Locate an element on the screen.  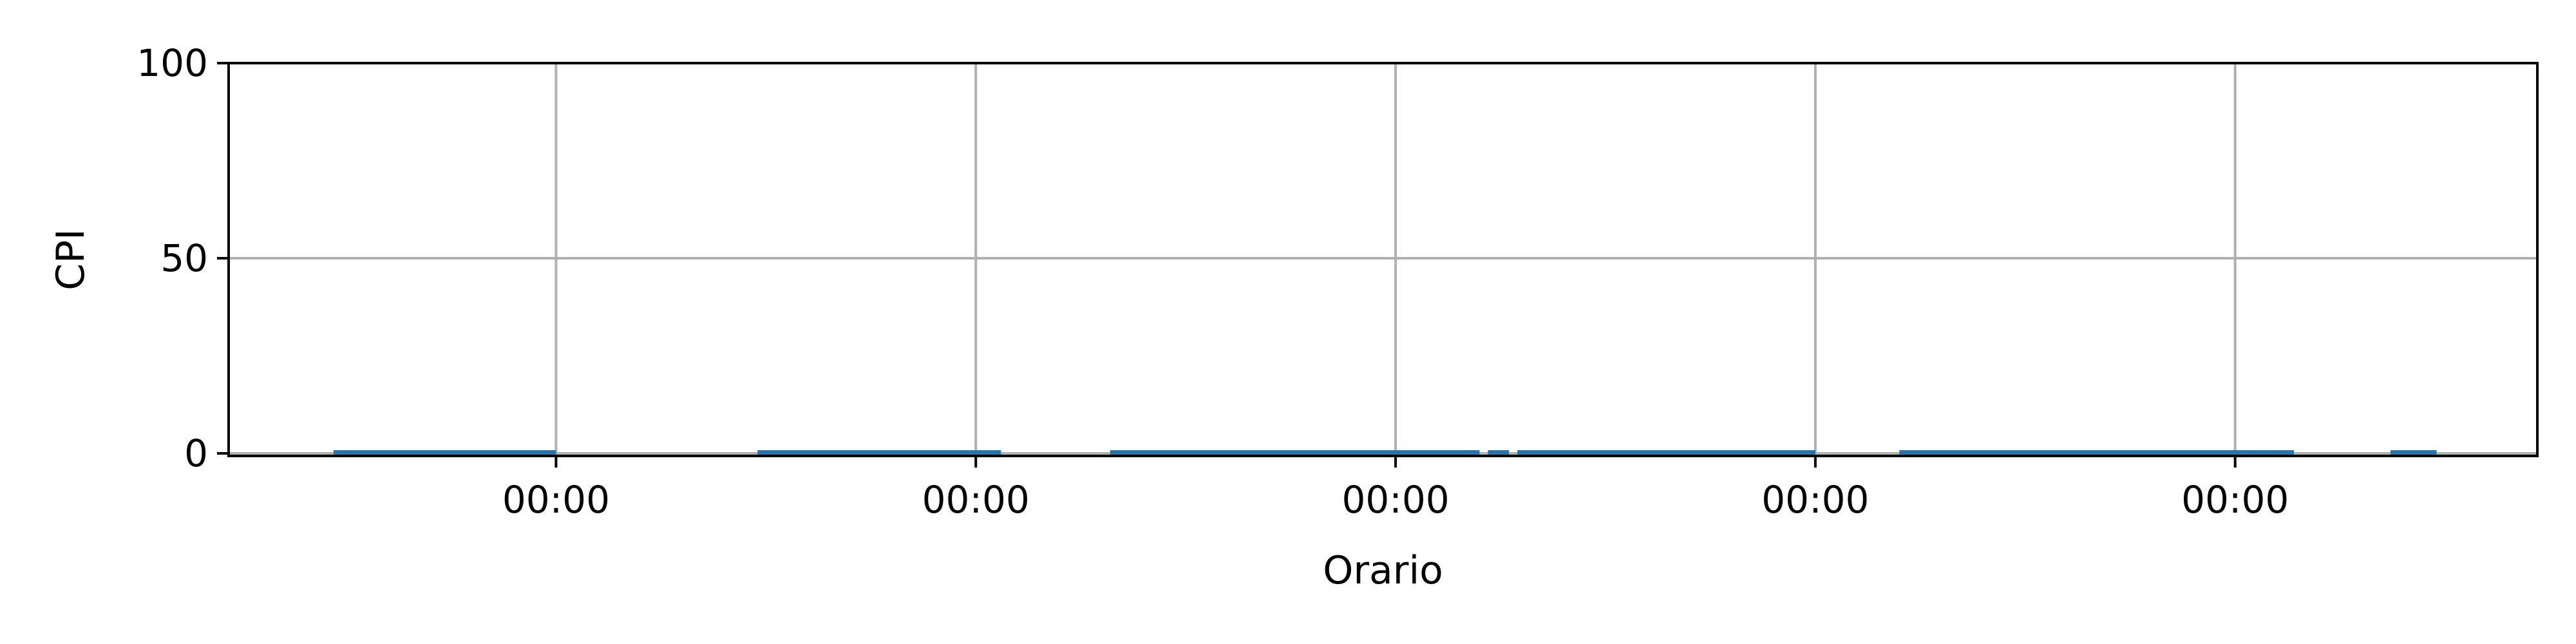
y-axis-ticks: 0 50 100 is located at coordinates (183, 258).